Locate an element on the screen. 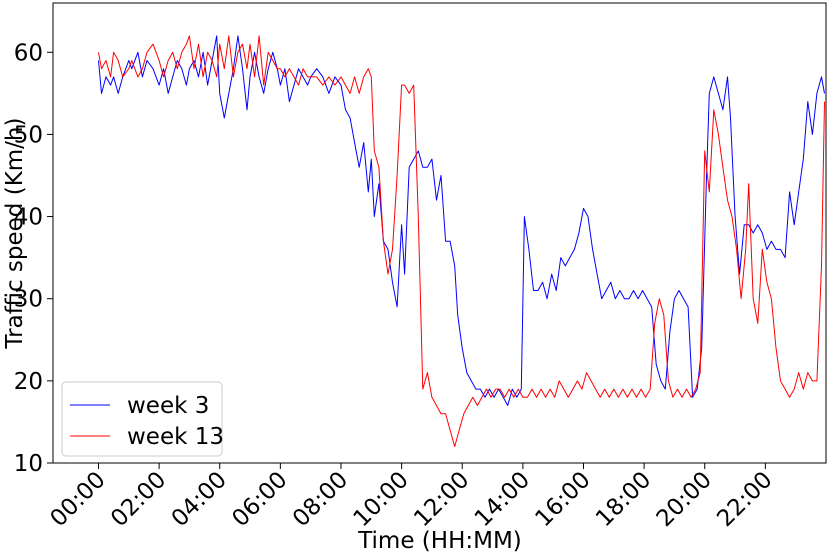 The width and height of the screenshot is (830, 554). x-tick-label: 06:00 is located at coordinates (259, 499).